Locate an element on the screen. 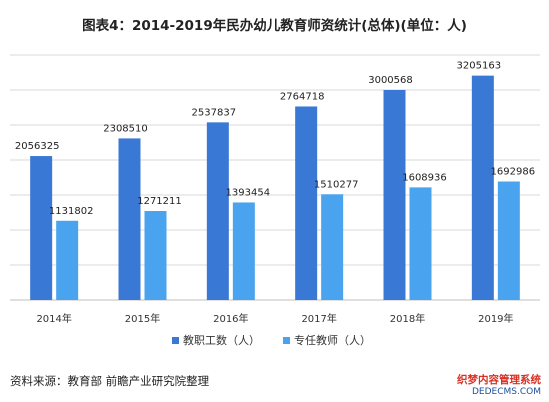 This screenshot has height=402, width=549. chart-title: 图表4：2014-2019年民办幼儿教育师资统计(总体)(单位：人) is located at coordinates (274, 26).